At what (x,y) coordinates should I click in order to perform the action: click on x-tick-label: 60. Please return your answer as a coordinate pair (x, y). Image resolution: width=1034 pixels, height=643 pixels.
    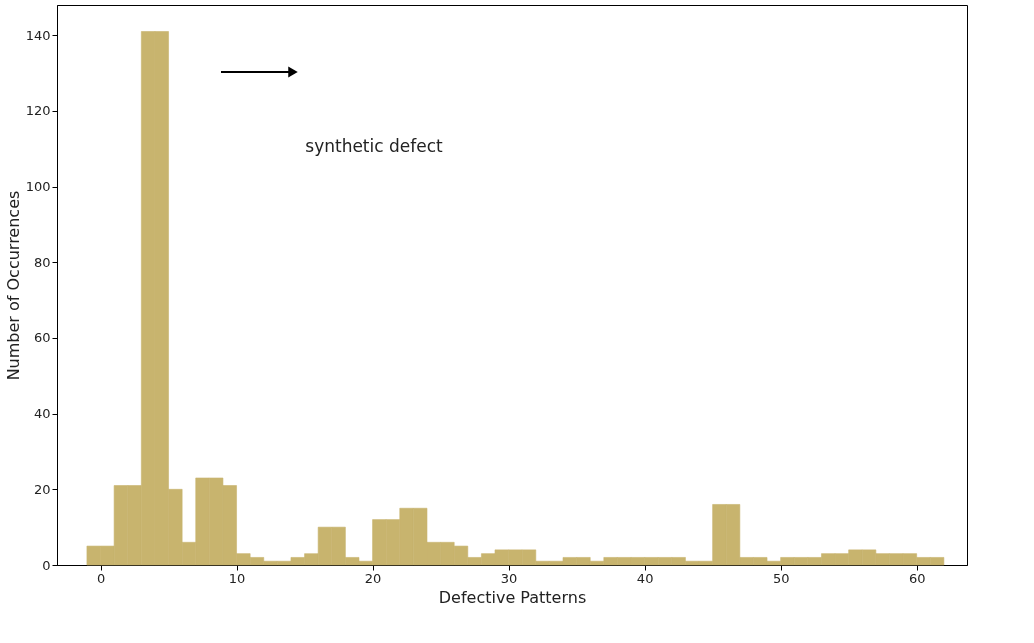
    Looking at the image, I should click on (917, 578).